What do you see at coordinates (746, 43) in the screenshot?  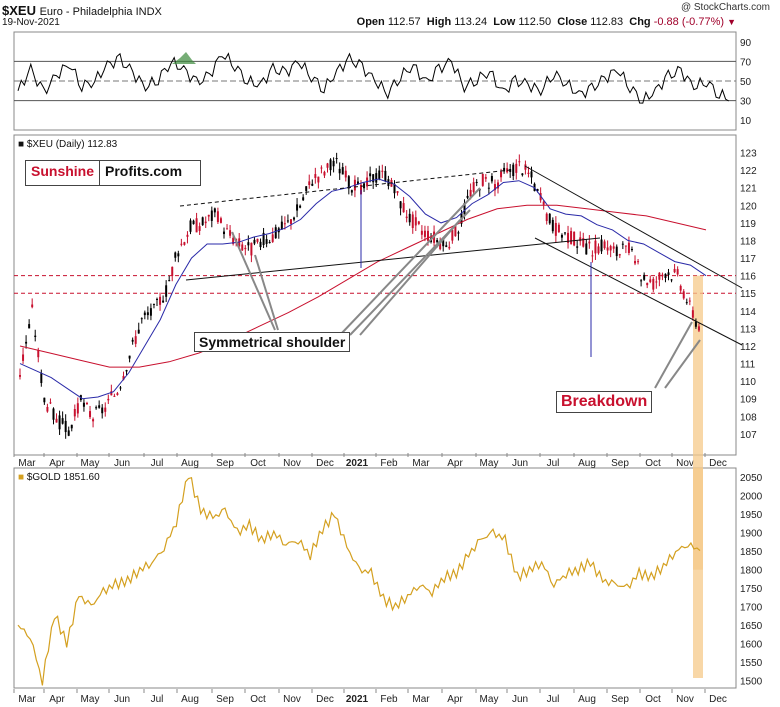 I see `rsi-y-tick: 90` at bounding box center [746, 43].